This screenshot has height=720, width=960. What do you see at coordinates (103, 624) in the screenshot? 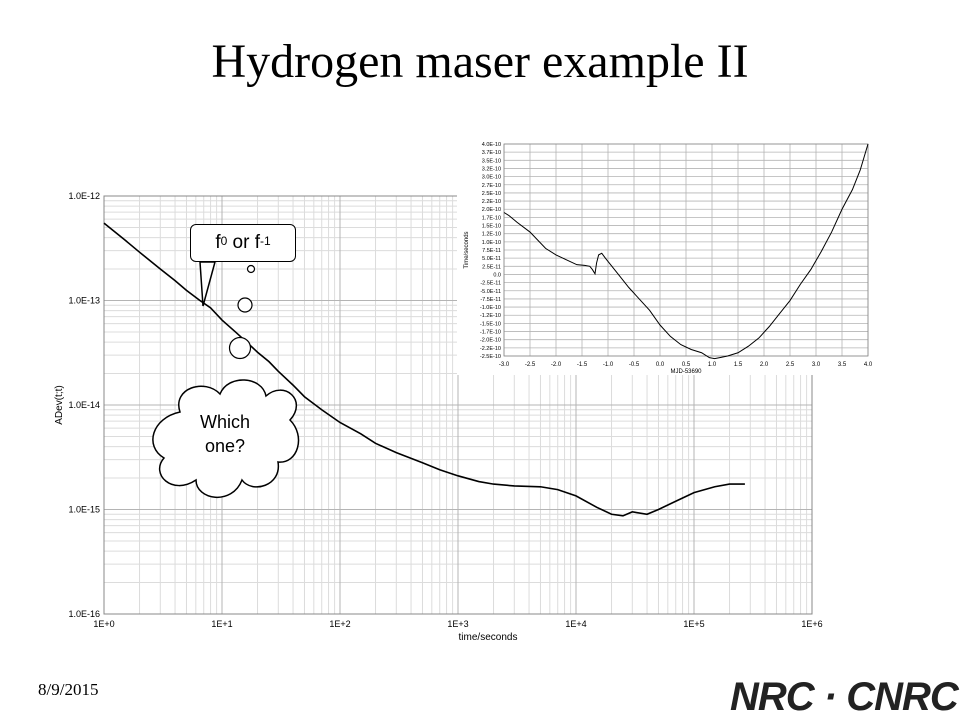
I see `x-tick-label: 1E+0` at bounding box center [103, 624].